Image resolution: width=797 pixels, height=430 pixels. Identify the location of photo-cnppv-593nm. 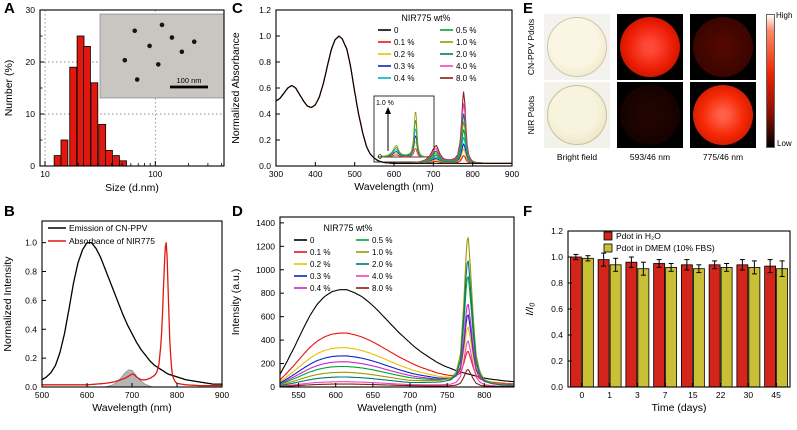
(650, 47).